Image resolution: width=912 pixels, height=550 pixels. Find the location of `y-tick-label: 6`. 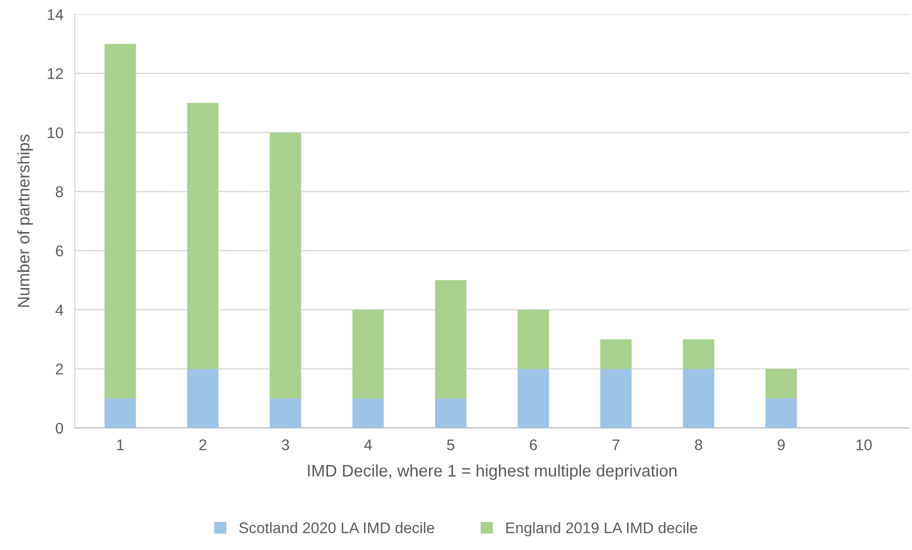

y-tick-label: 6 is located at coordinates (59, 251).